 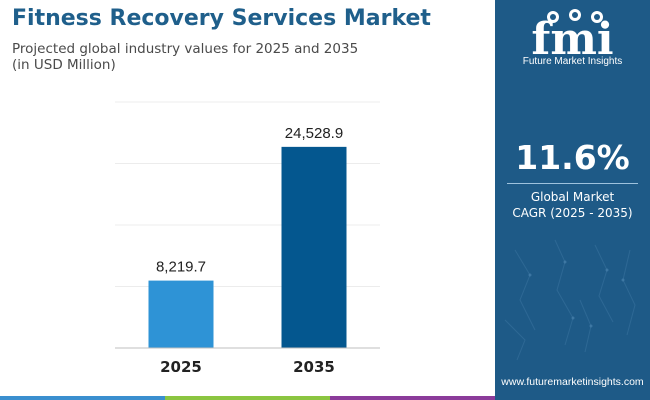 What do you see at coordinates (572, 61) in the screenshot?
I see `logo-wordmark: Future Market Insights` at bounding box center [572, 61].